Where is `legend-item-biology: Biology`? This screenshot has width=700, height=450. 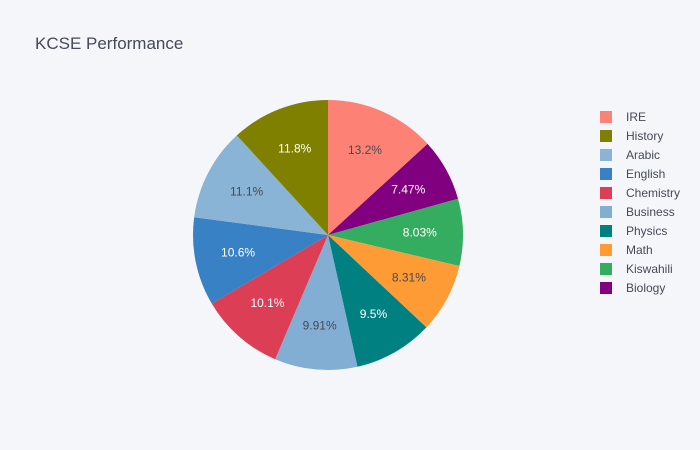
legend-item-biology: Biology is located at coordinates (640, 287).